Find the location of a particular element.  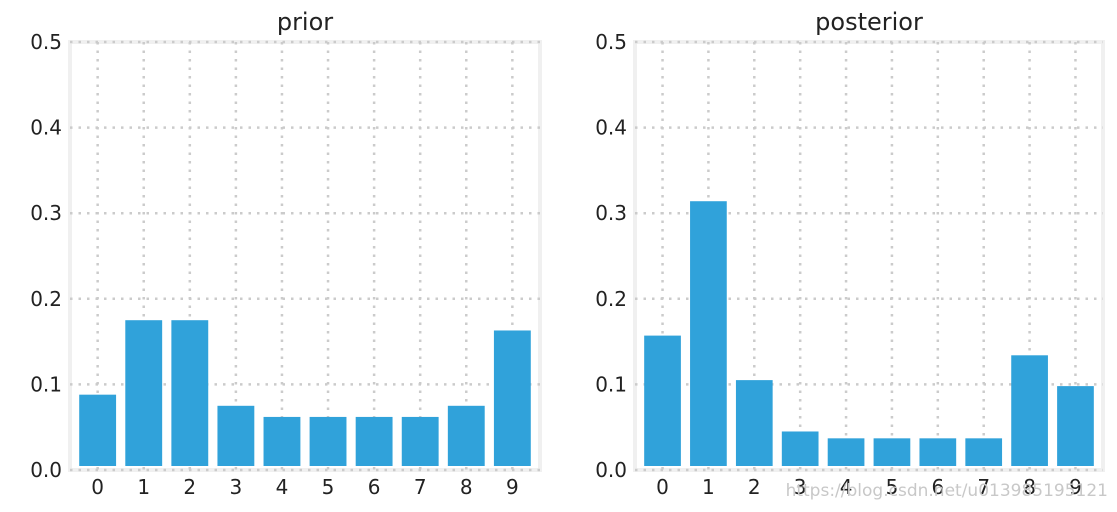

posterior-x-tick-label: 2 is located at coordinates (754, 487).